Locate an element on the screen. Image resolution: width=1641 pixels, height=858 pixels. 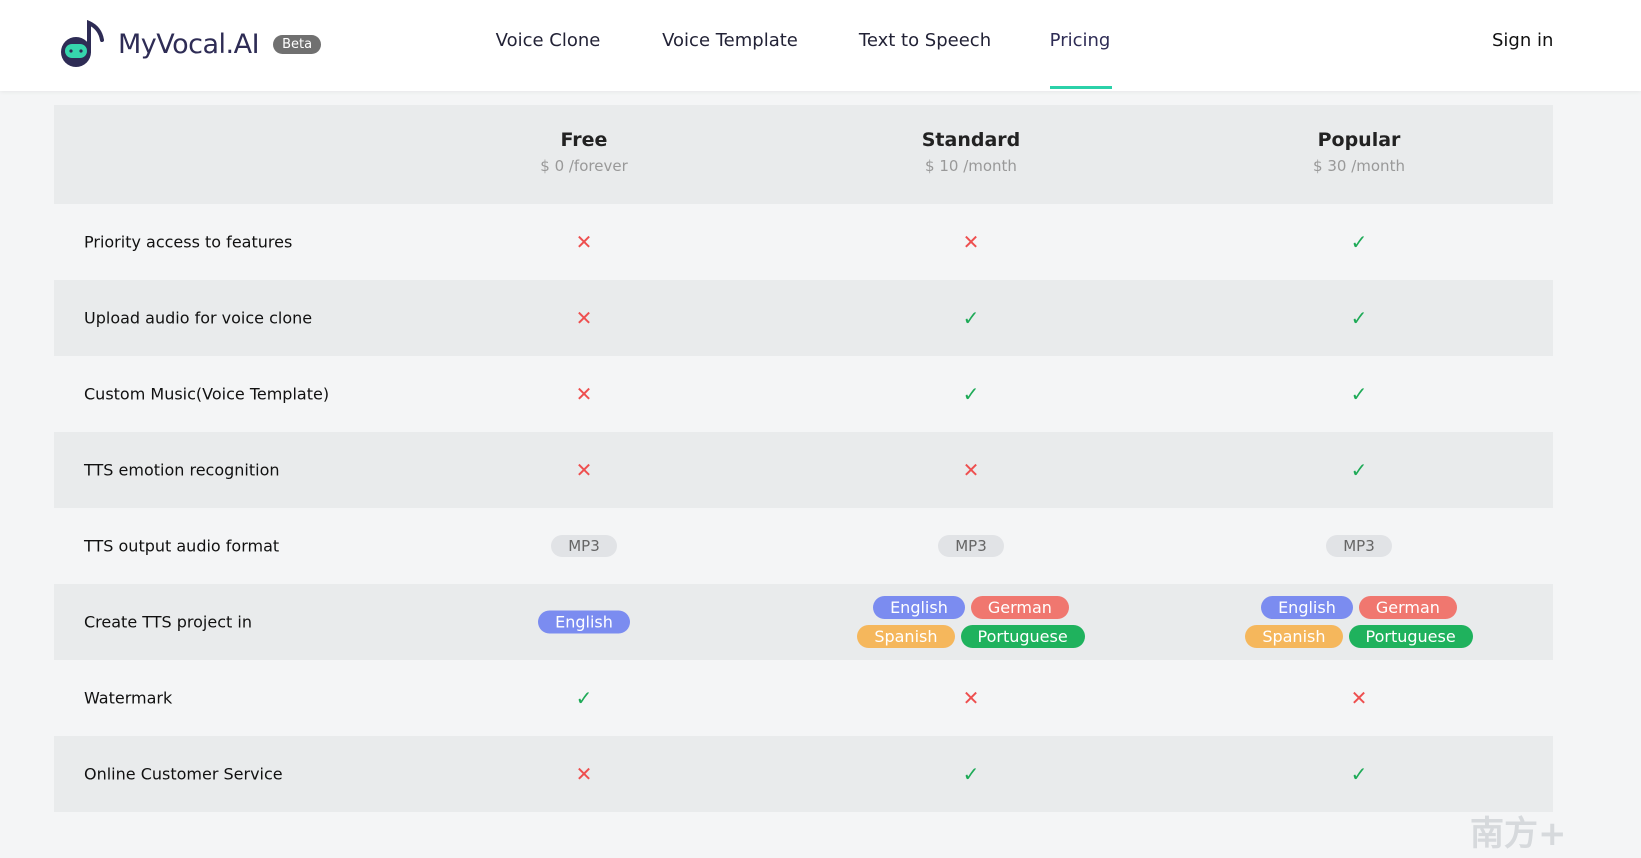
nav-pricing: Pricing is located at coordinates (1080, 40).